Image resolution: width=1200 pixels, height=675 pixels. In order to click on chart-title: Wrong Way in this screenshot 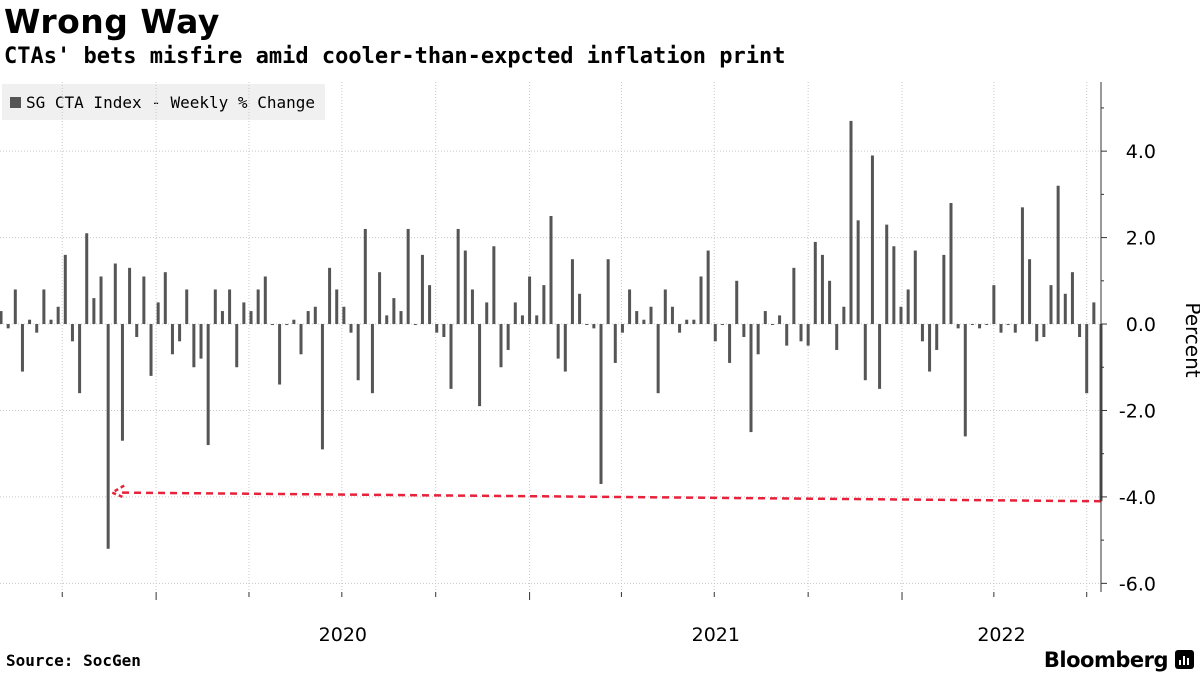, I will do `click(112, 21)`.